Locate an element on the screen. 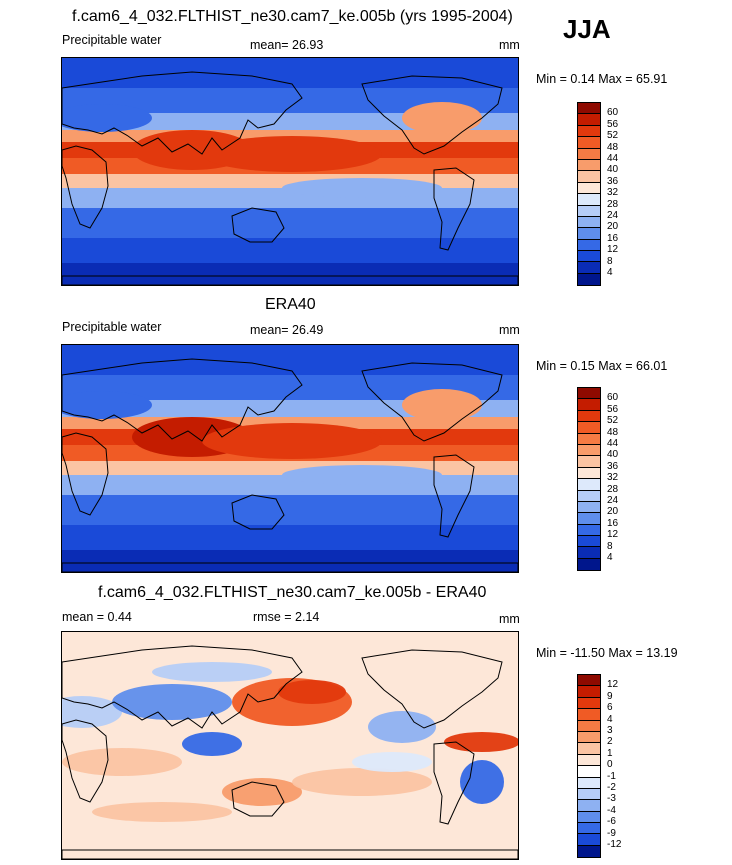  rmse-label: rmse = 2.14 is located at coordinates (286, 617).